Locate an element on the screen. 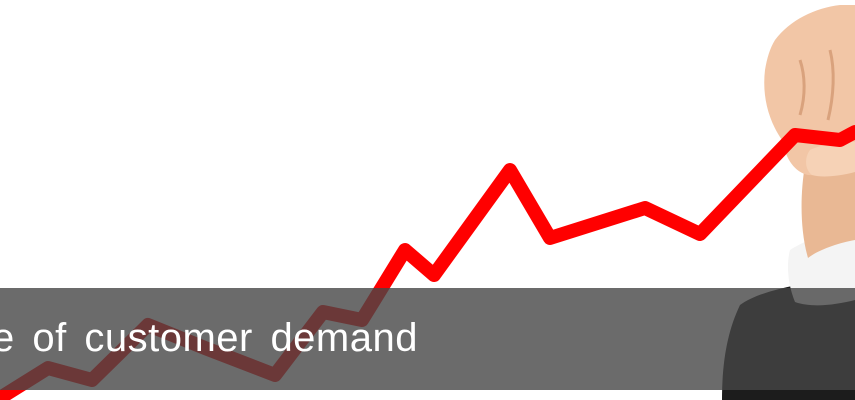 The image size is (855, 400). hand-thumb is located at coordinates (830, 159).